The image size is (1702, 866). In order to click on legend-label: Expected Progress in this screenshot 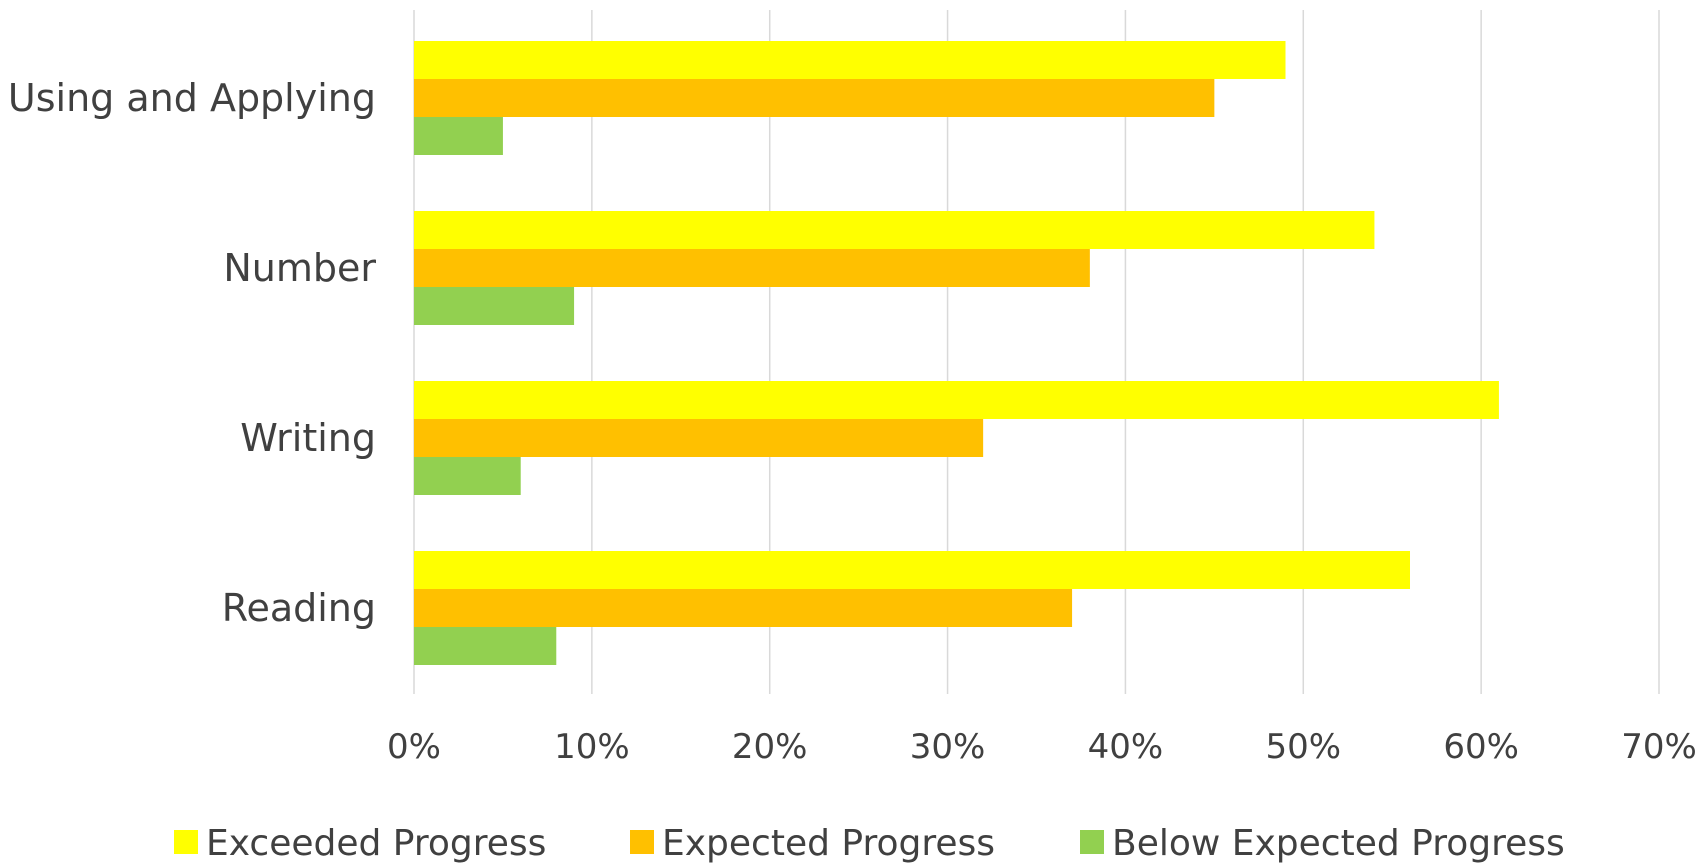, I will do `click(828, 843)`.